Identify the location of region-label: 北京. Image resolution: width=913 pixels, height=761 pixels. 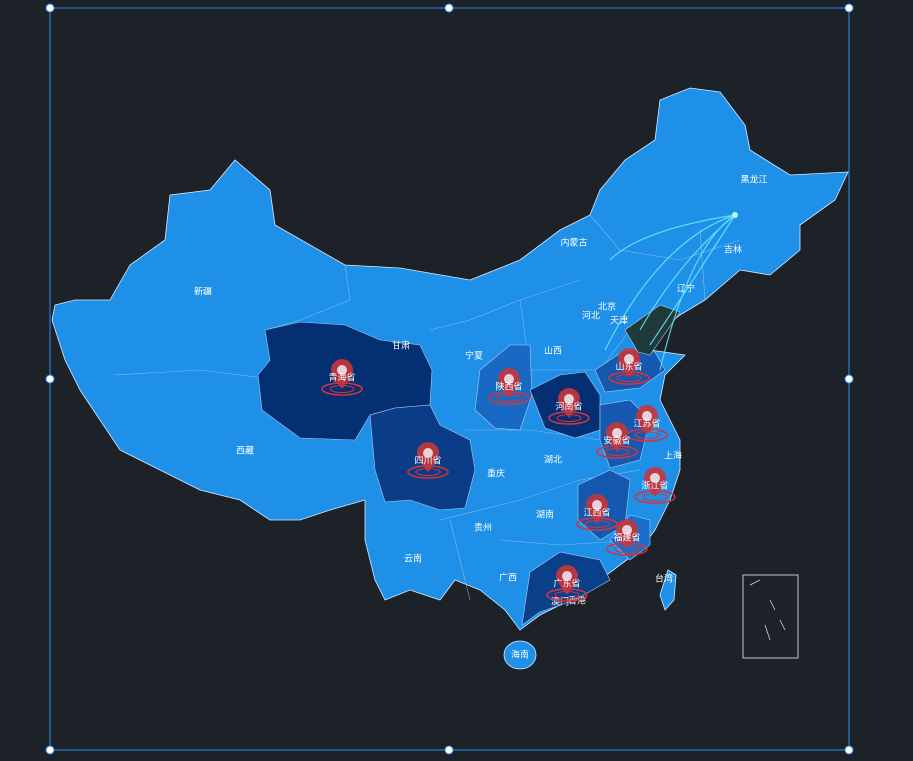
(607, 307).